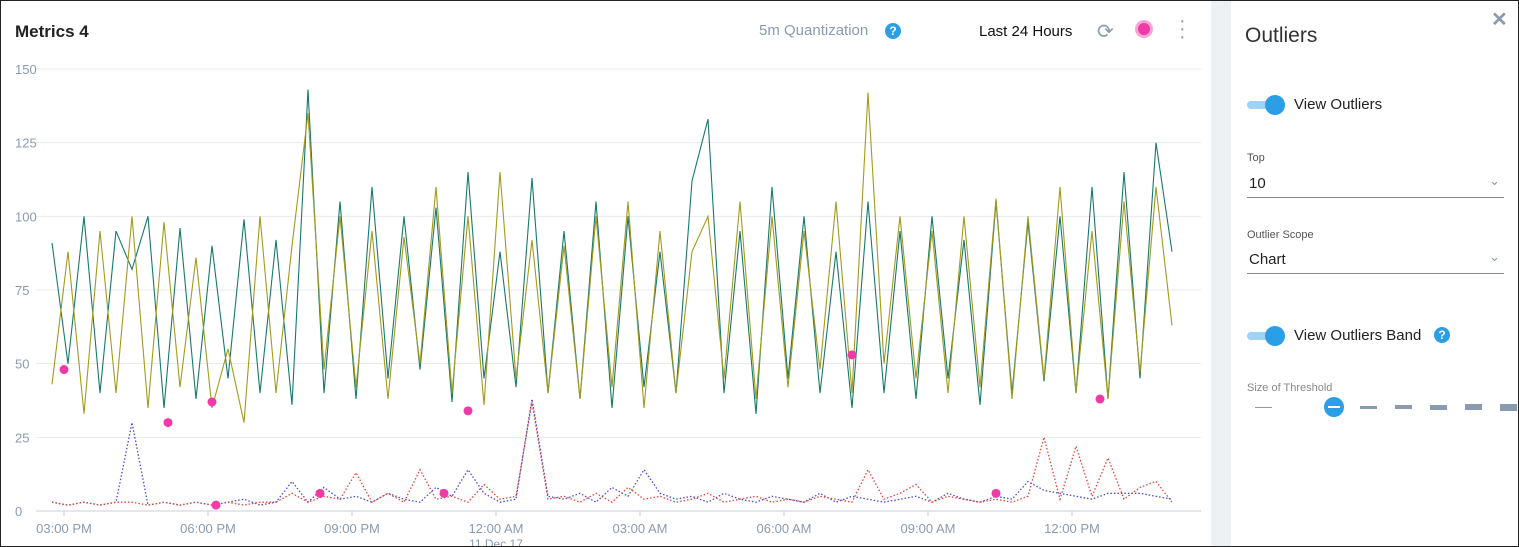  What do you see at coordinates (1267, 336) in the screenshot?
I see `view-band-toggle` at bounding box center [1267, 336].